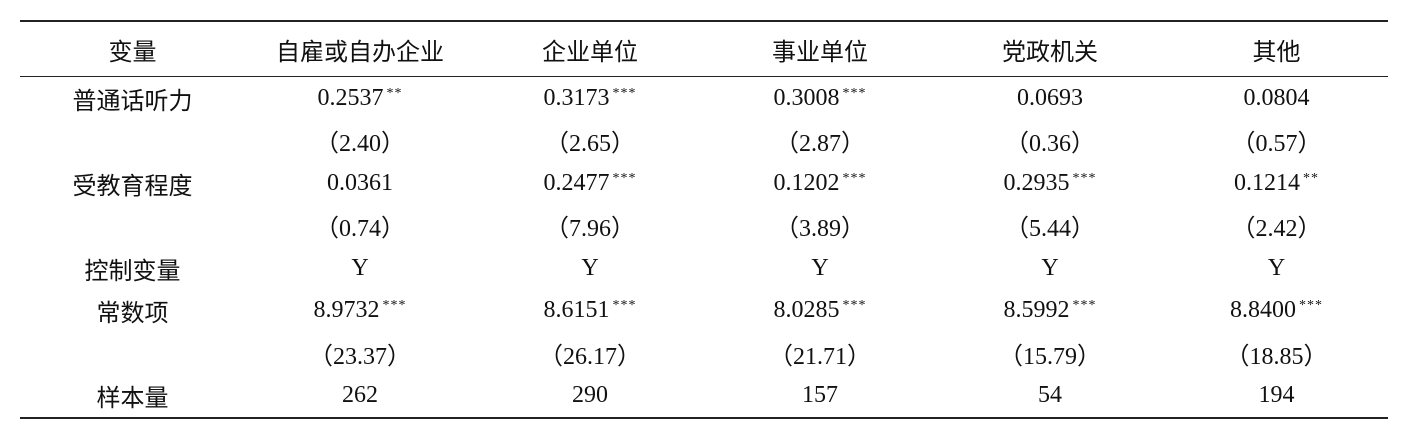 The height and width of the screenshot is (440, 1407). Describe the element at coordinates (590, 49) in the screenshot. I see `header-cell: 企业单位` at that location.